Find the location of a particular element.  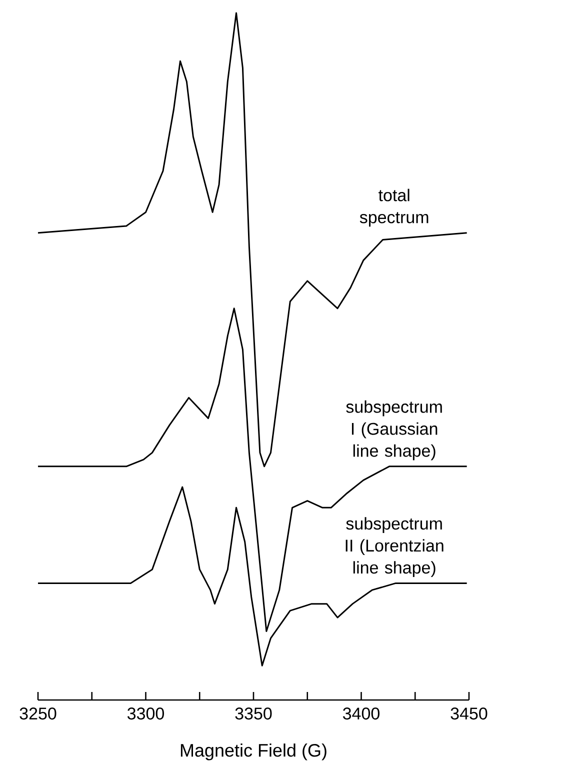

x-tick-label: 3300 is located at coordinates (145, 714).